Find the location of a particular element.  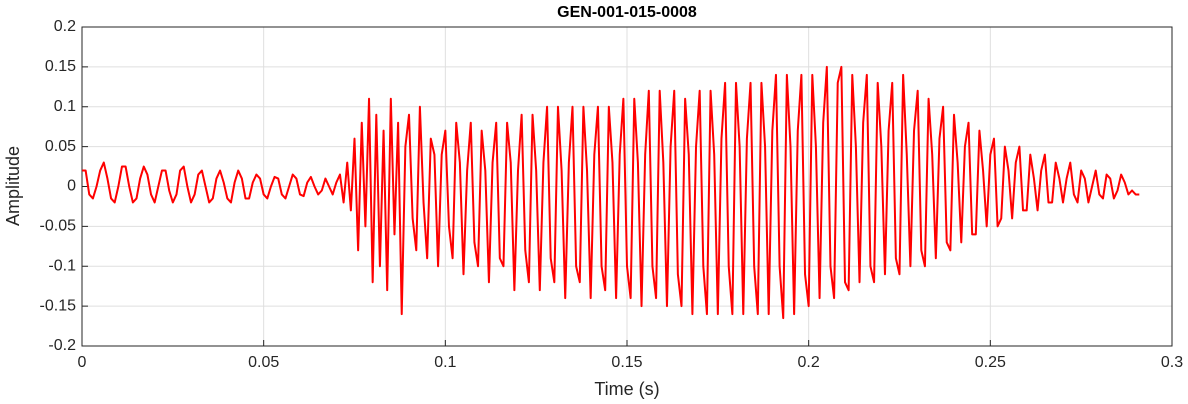

x-tick-label: 0.1 is located at coordinates (445, 362).